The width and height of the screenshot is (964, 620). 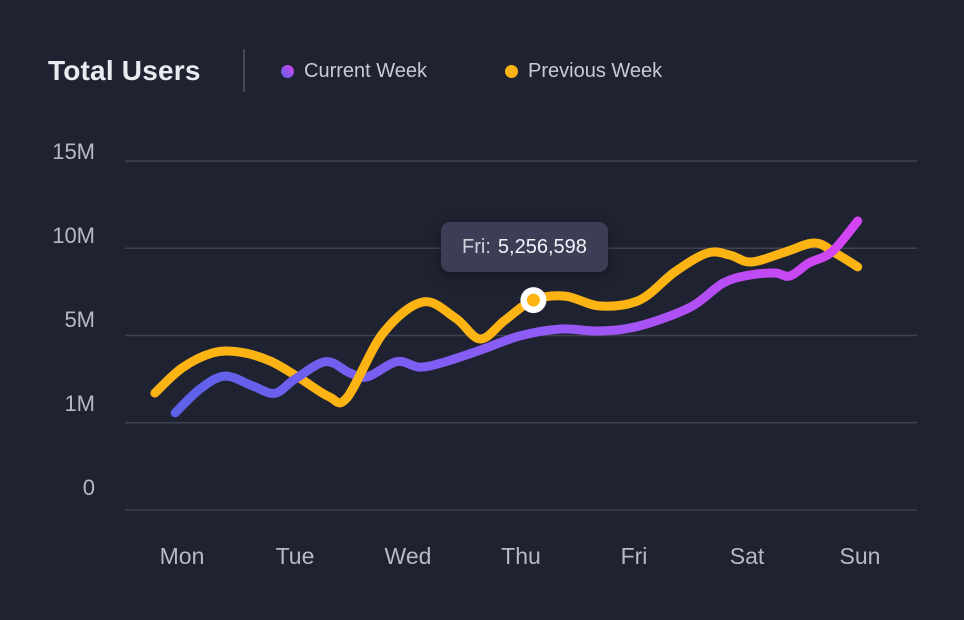 What do you see at coordinates (79, 319) in the screenshot?
I see `y-axis-label: 5M` at bounding box center [79, 319].